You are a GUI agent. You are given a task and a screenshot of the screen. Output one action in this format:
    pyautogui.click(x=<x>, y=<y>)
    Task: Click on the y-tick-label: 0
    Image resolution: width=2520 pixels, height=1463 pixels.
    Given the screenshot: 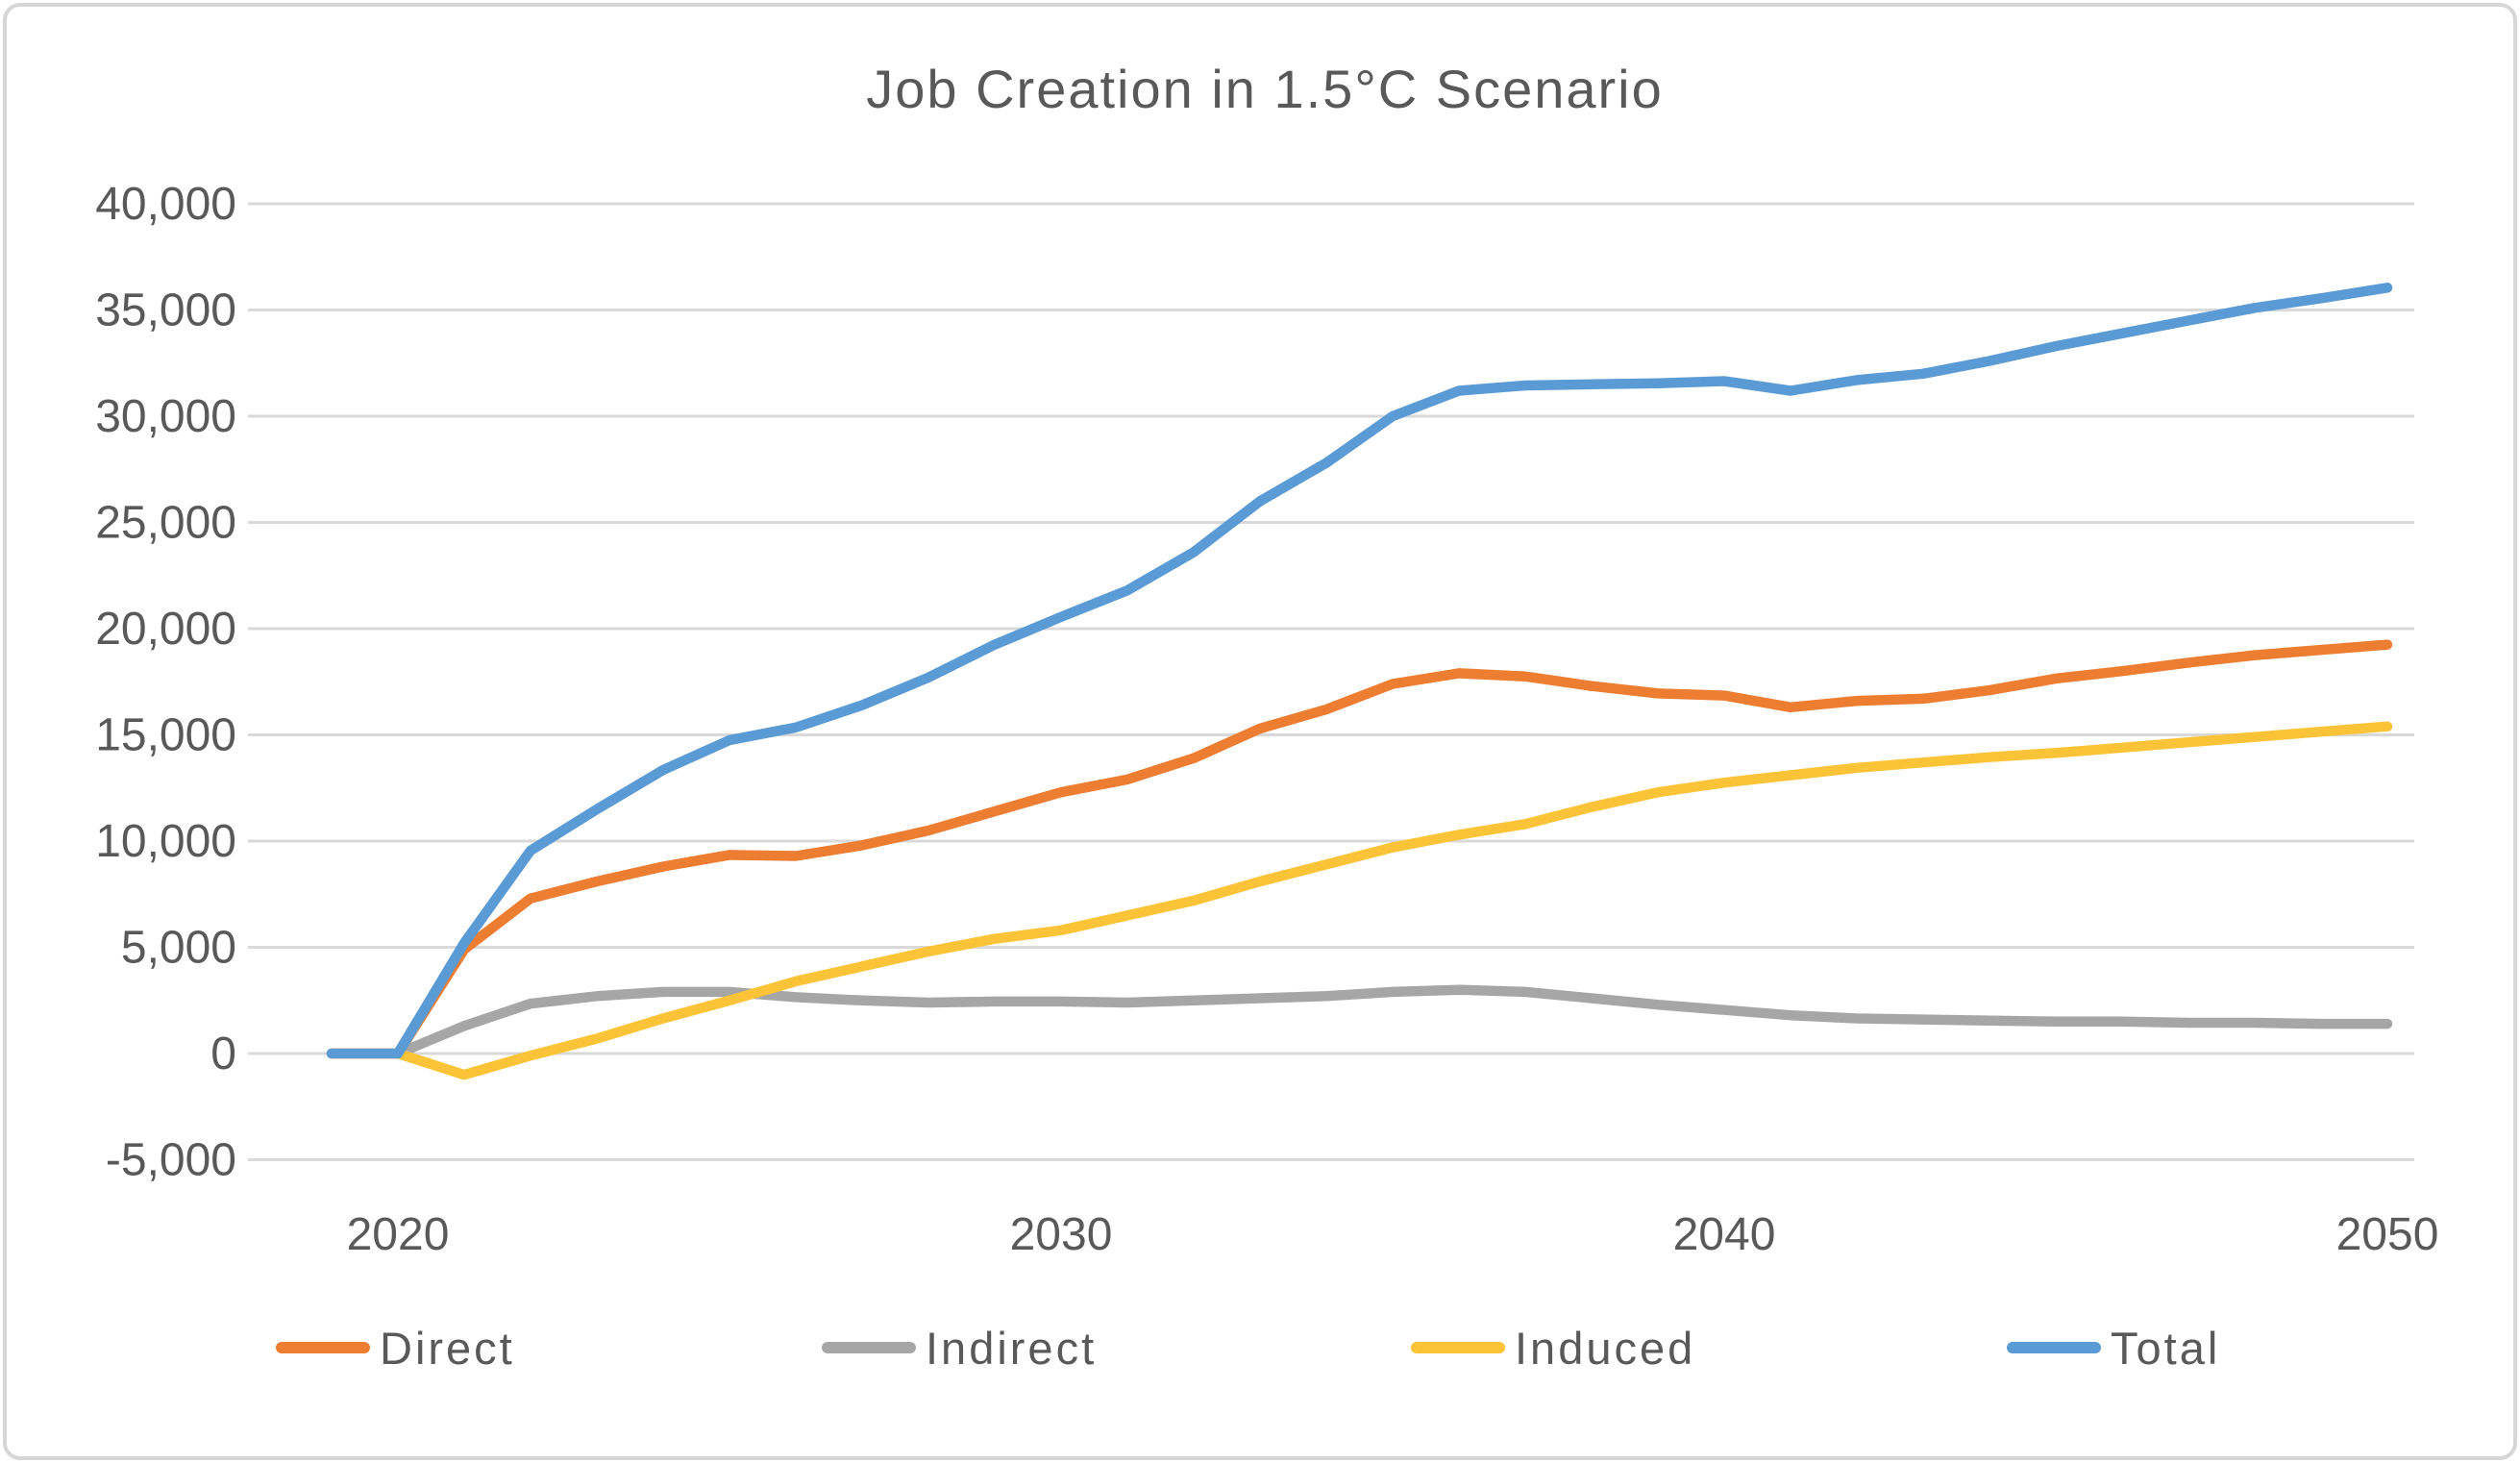 What is the action you would take?
    pyautogui.click(x=223, y=1054)
    